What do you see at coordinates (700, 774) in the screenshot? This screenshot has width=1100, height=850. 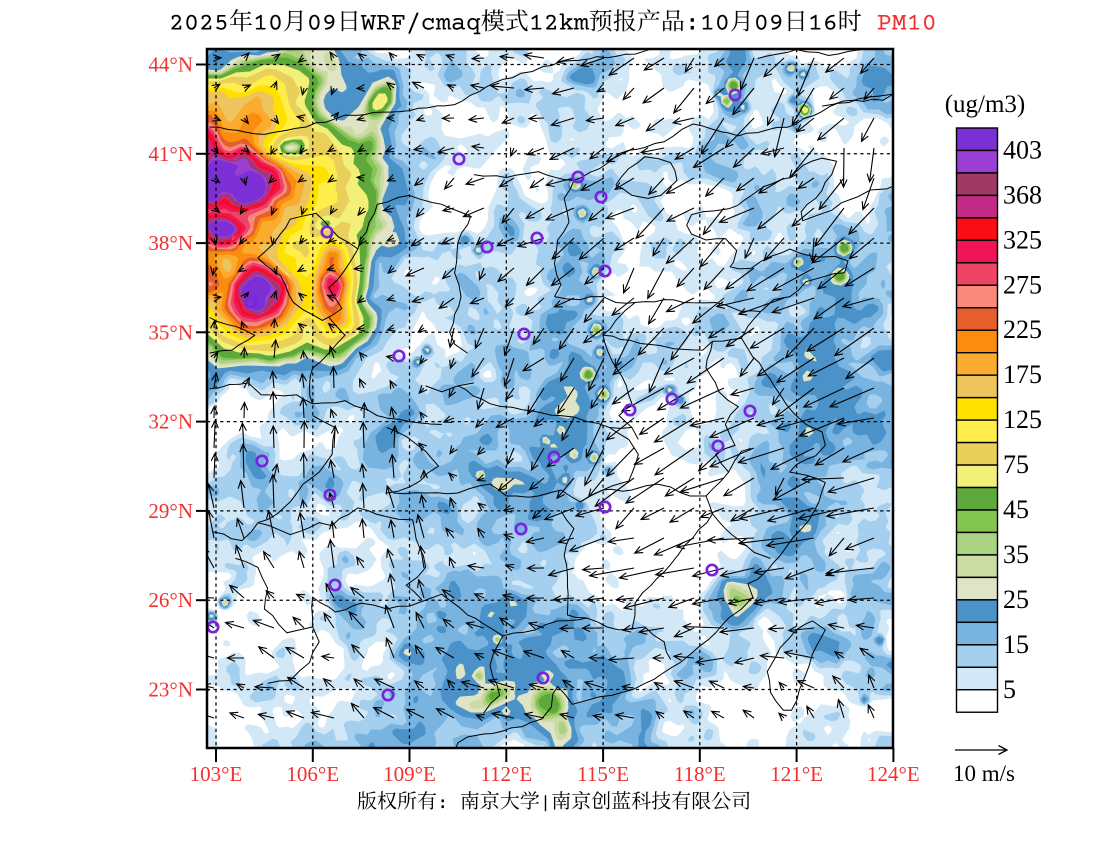 I see `svg-text: 118°E` at bounding box center [700, 774].